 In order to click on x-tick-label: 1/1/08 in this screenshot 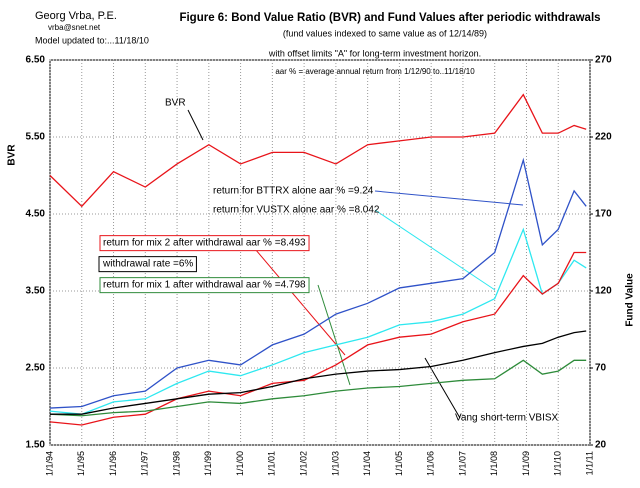, I will do `click(494, 463)`.